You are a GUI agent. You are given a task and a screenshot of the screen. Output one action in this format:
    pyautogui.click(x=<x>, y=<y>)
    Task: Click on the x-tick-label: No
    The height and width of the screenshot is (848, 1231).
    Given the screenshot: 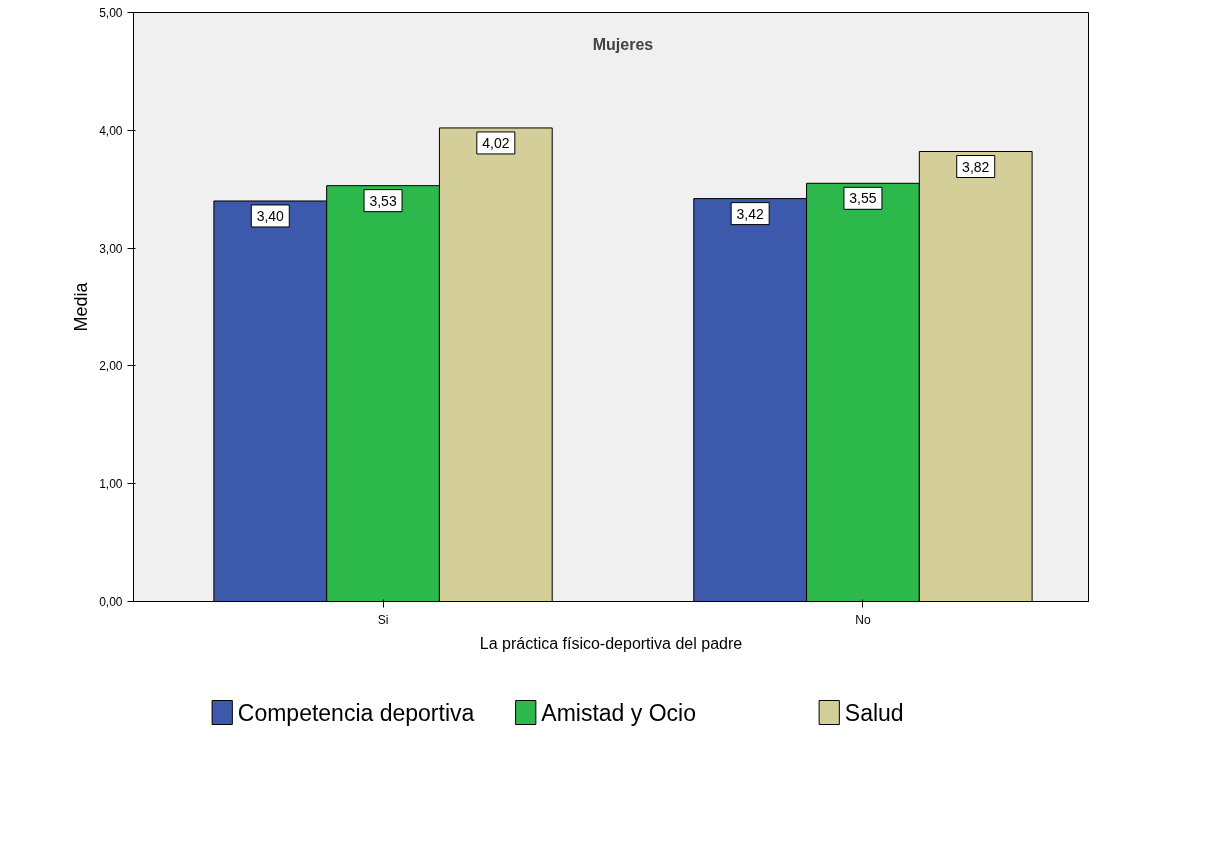 What is the action you would take?
    pyautogui.click(x=863, y=619)
    